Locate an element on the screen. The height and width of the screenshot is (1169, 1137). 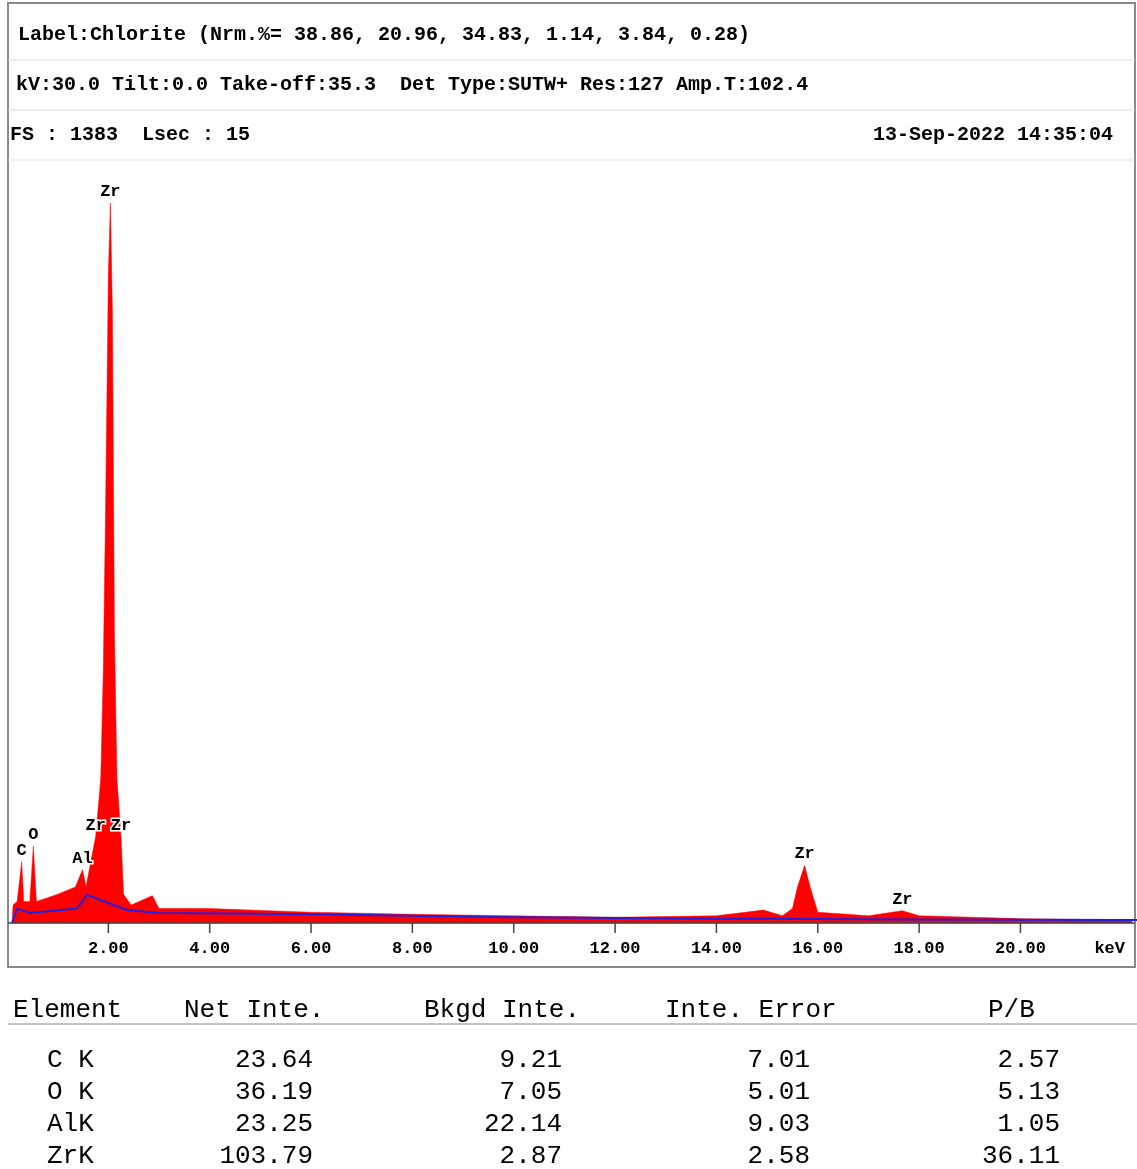
x-tick-label: 4.00 is located at coordinates (210, 948).